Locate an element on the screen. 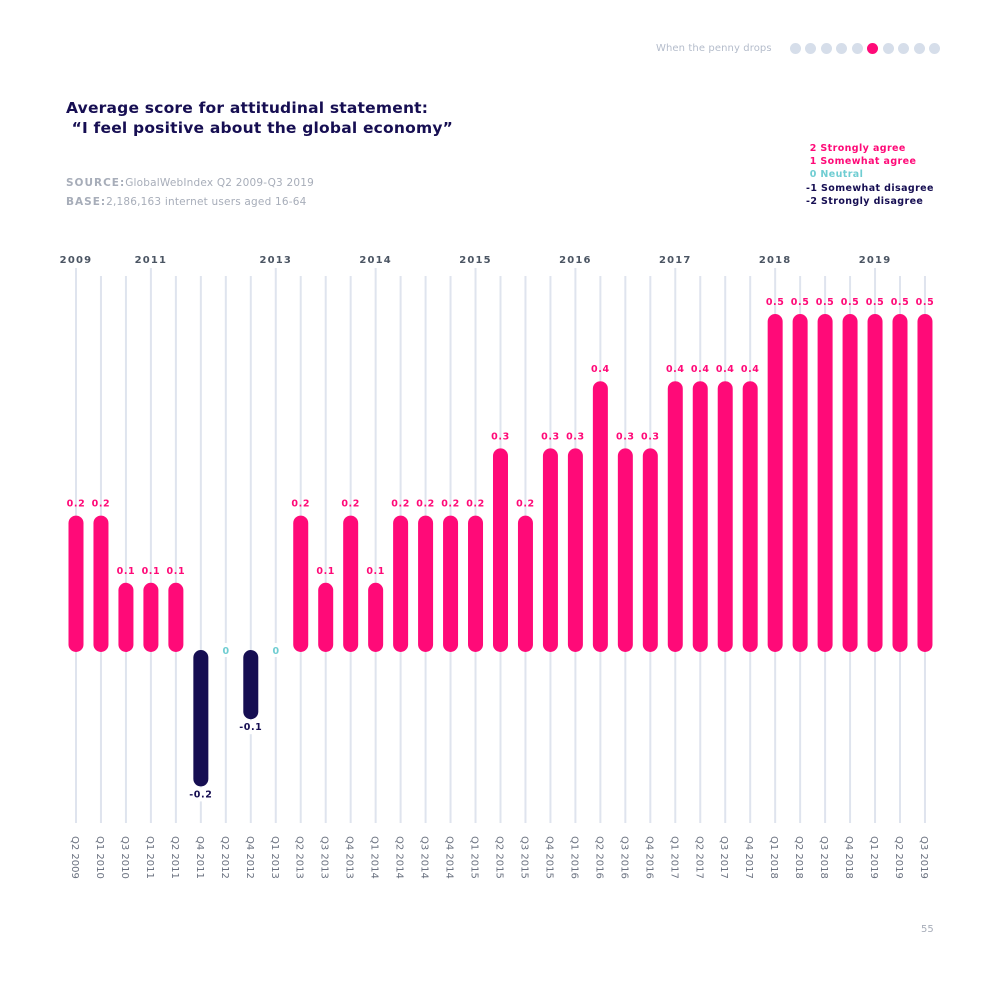 The height and width of the screenshot is (992, 992). category-label: Q4 2015 is located at coordinates (548, 857).